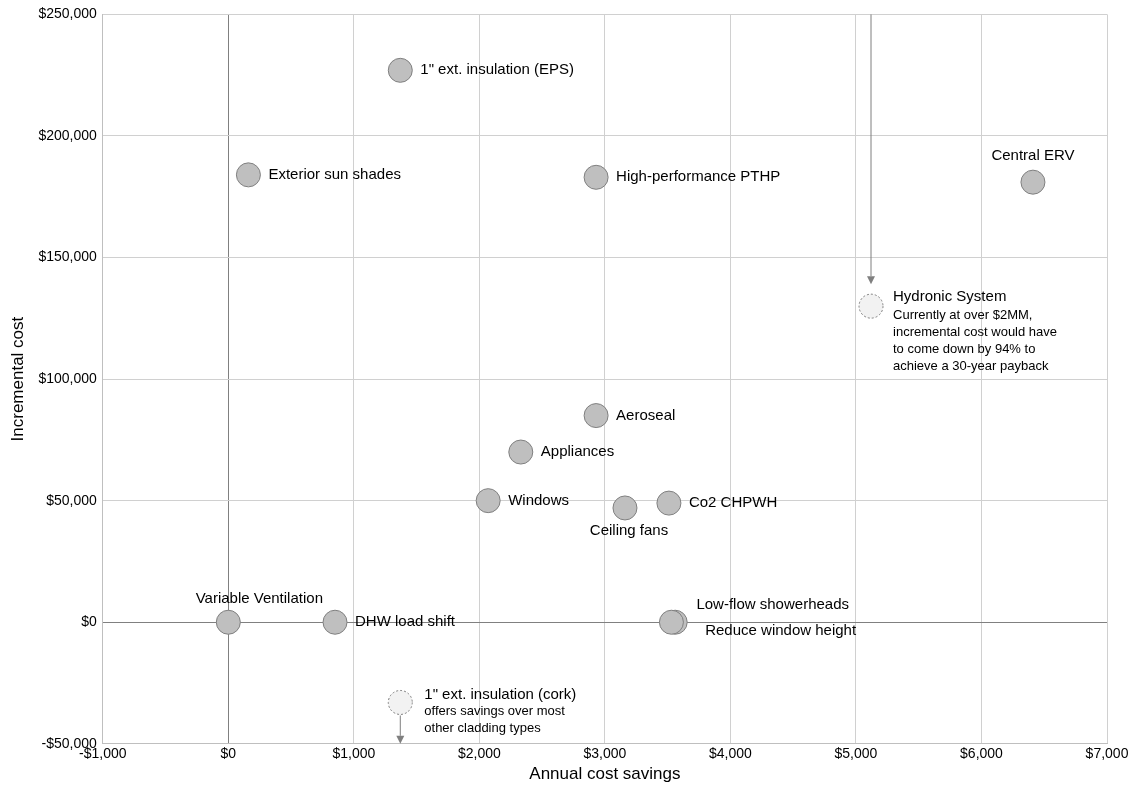  What do you see at coordinates (71, 499) in the screenshot?
I see `y-tick-label: $50,000` at bounding box center [71, 499].